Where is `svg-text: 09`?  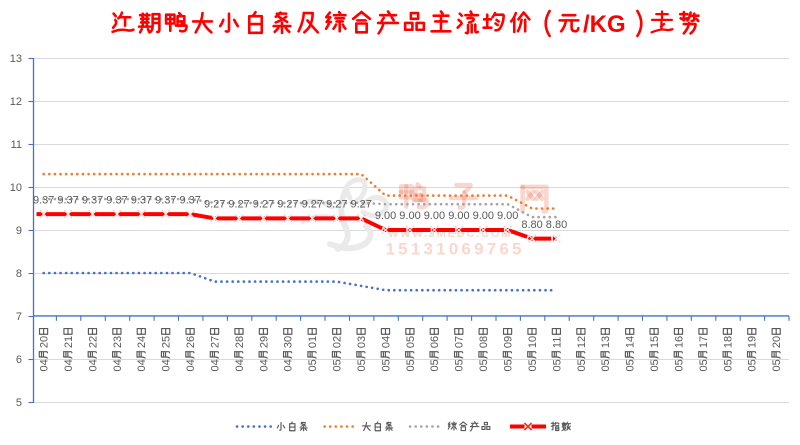 svg-text: 09 is located at coordinates (509, 342).